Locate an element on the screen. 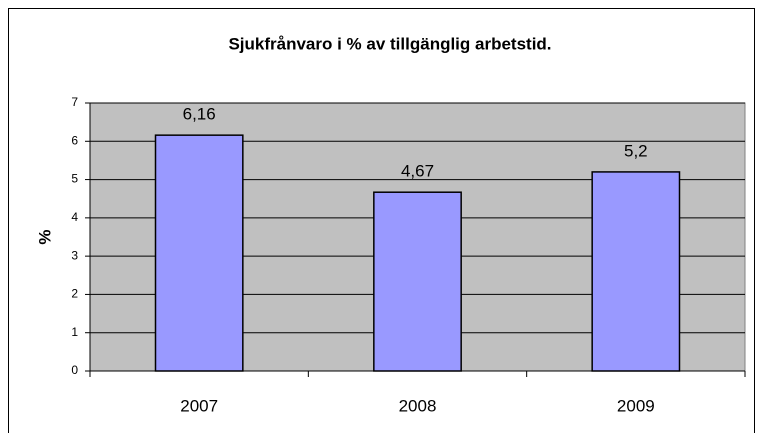 The height and width of the screenshot is (433, 760). x-tick-label: 2007 is located at coordinates (199, 405).